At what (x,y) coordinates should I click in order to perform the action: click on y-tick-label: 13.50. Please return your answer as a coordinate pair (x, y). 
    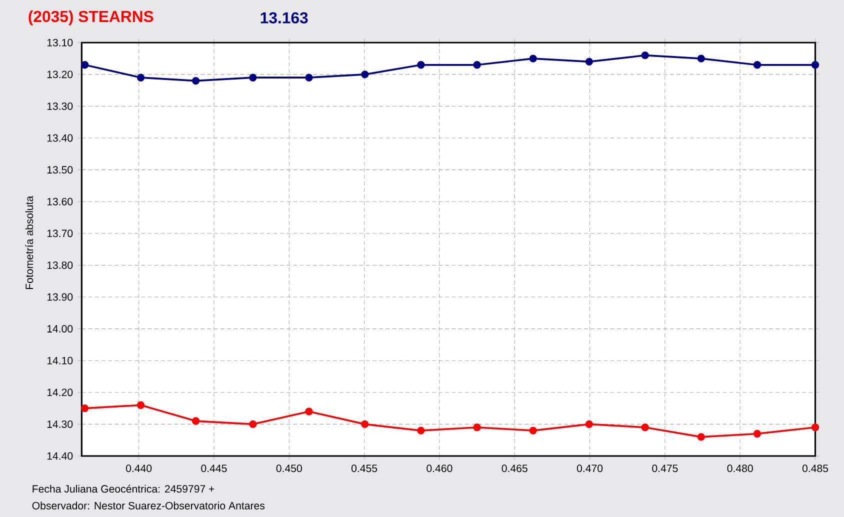
    Looking at the image, I should click on (60, 170).